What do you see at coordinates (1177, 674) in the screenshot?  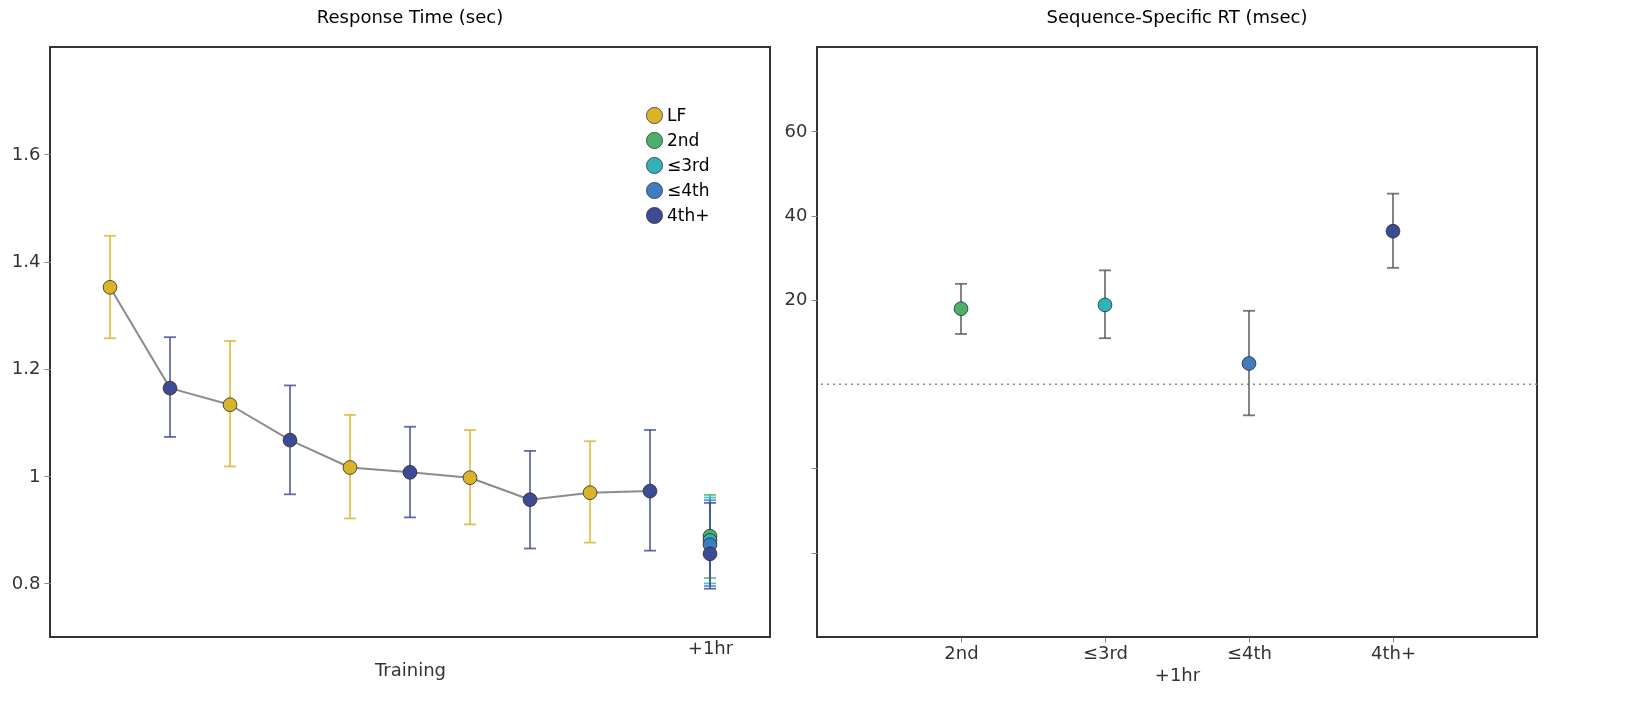 I see `x-axis-title: +1hr` at bounding box center [1177, 674].